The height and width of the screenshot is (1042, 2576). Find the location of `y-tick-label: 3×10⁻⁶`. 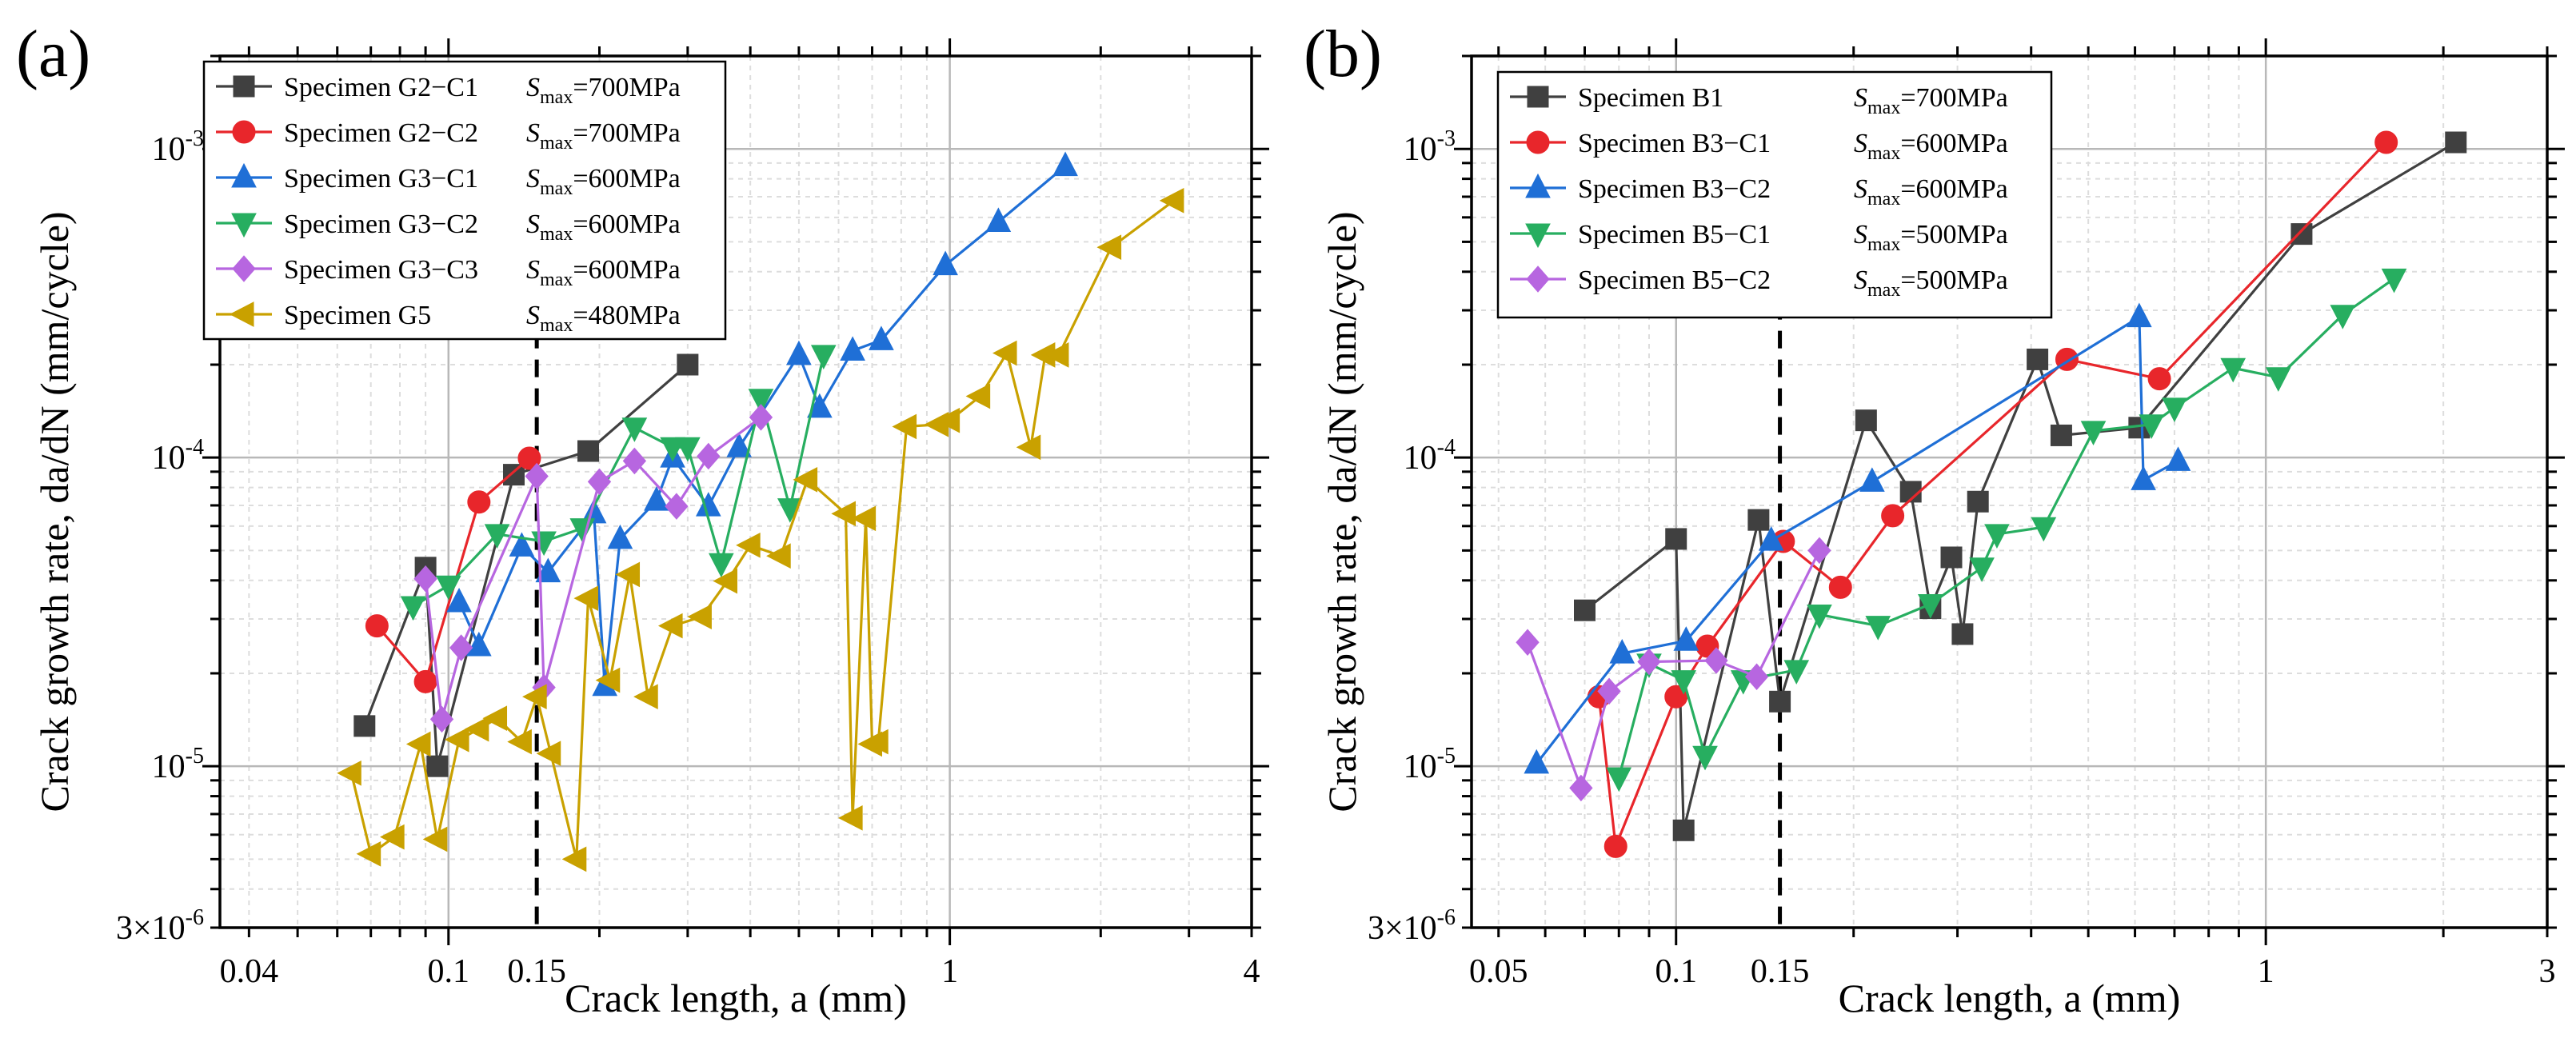

y-tick-label: 3×10⁻⁶ is located at coordinates (160, 926).